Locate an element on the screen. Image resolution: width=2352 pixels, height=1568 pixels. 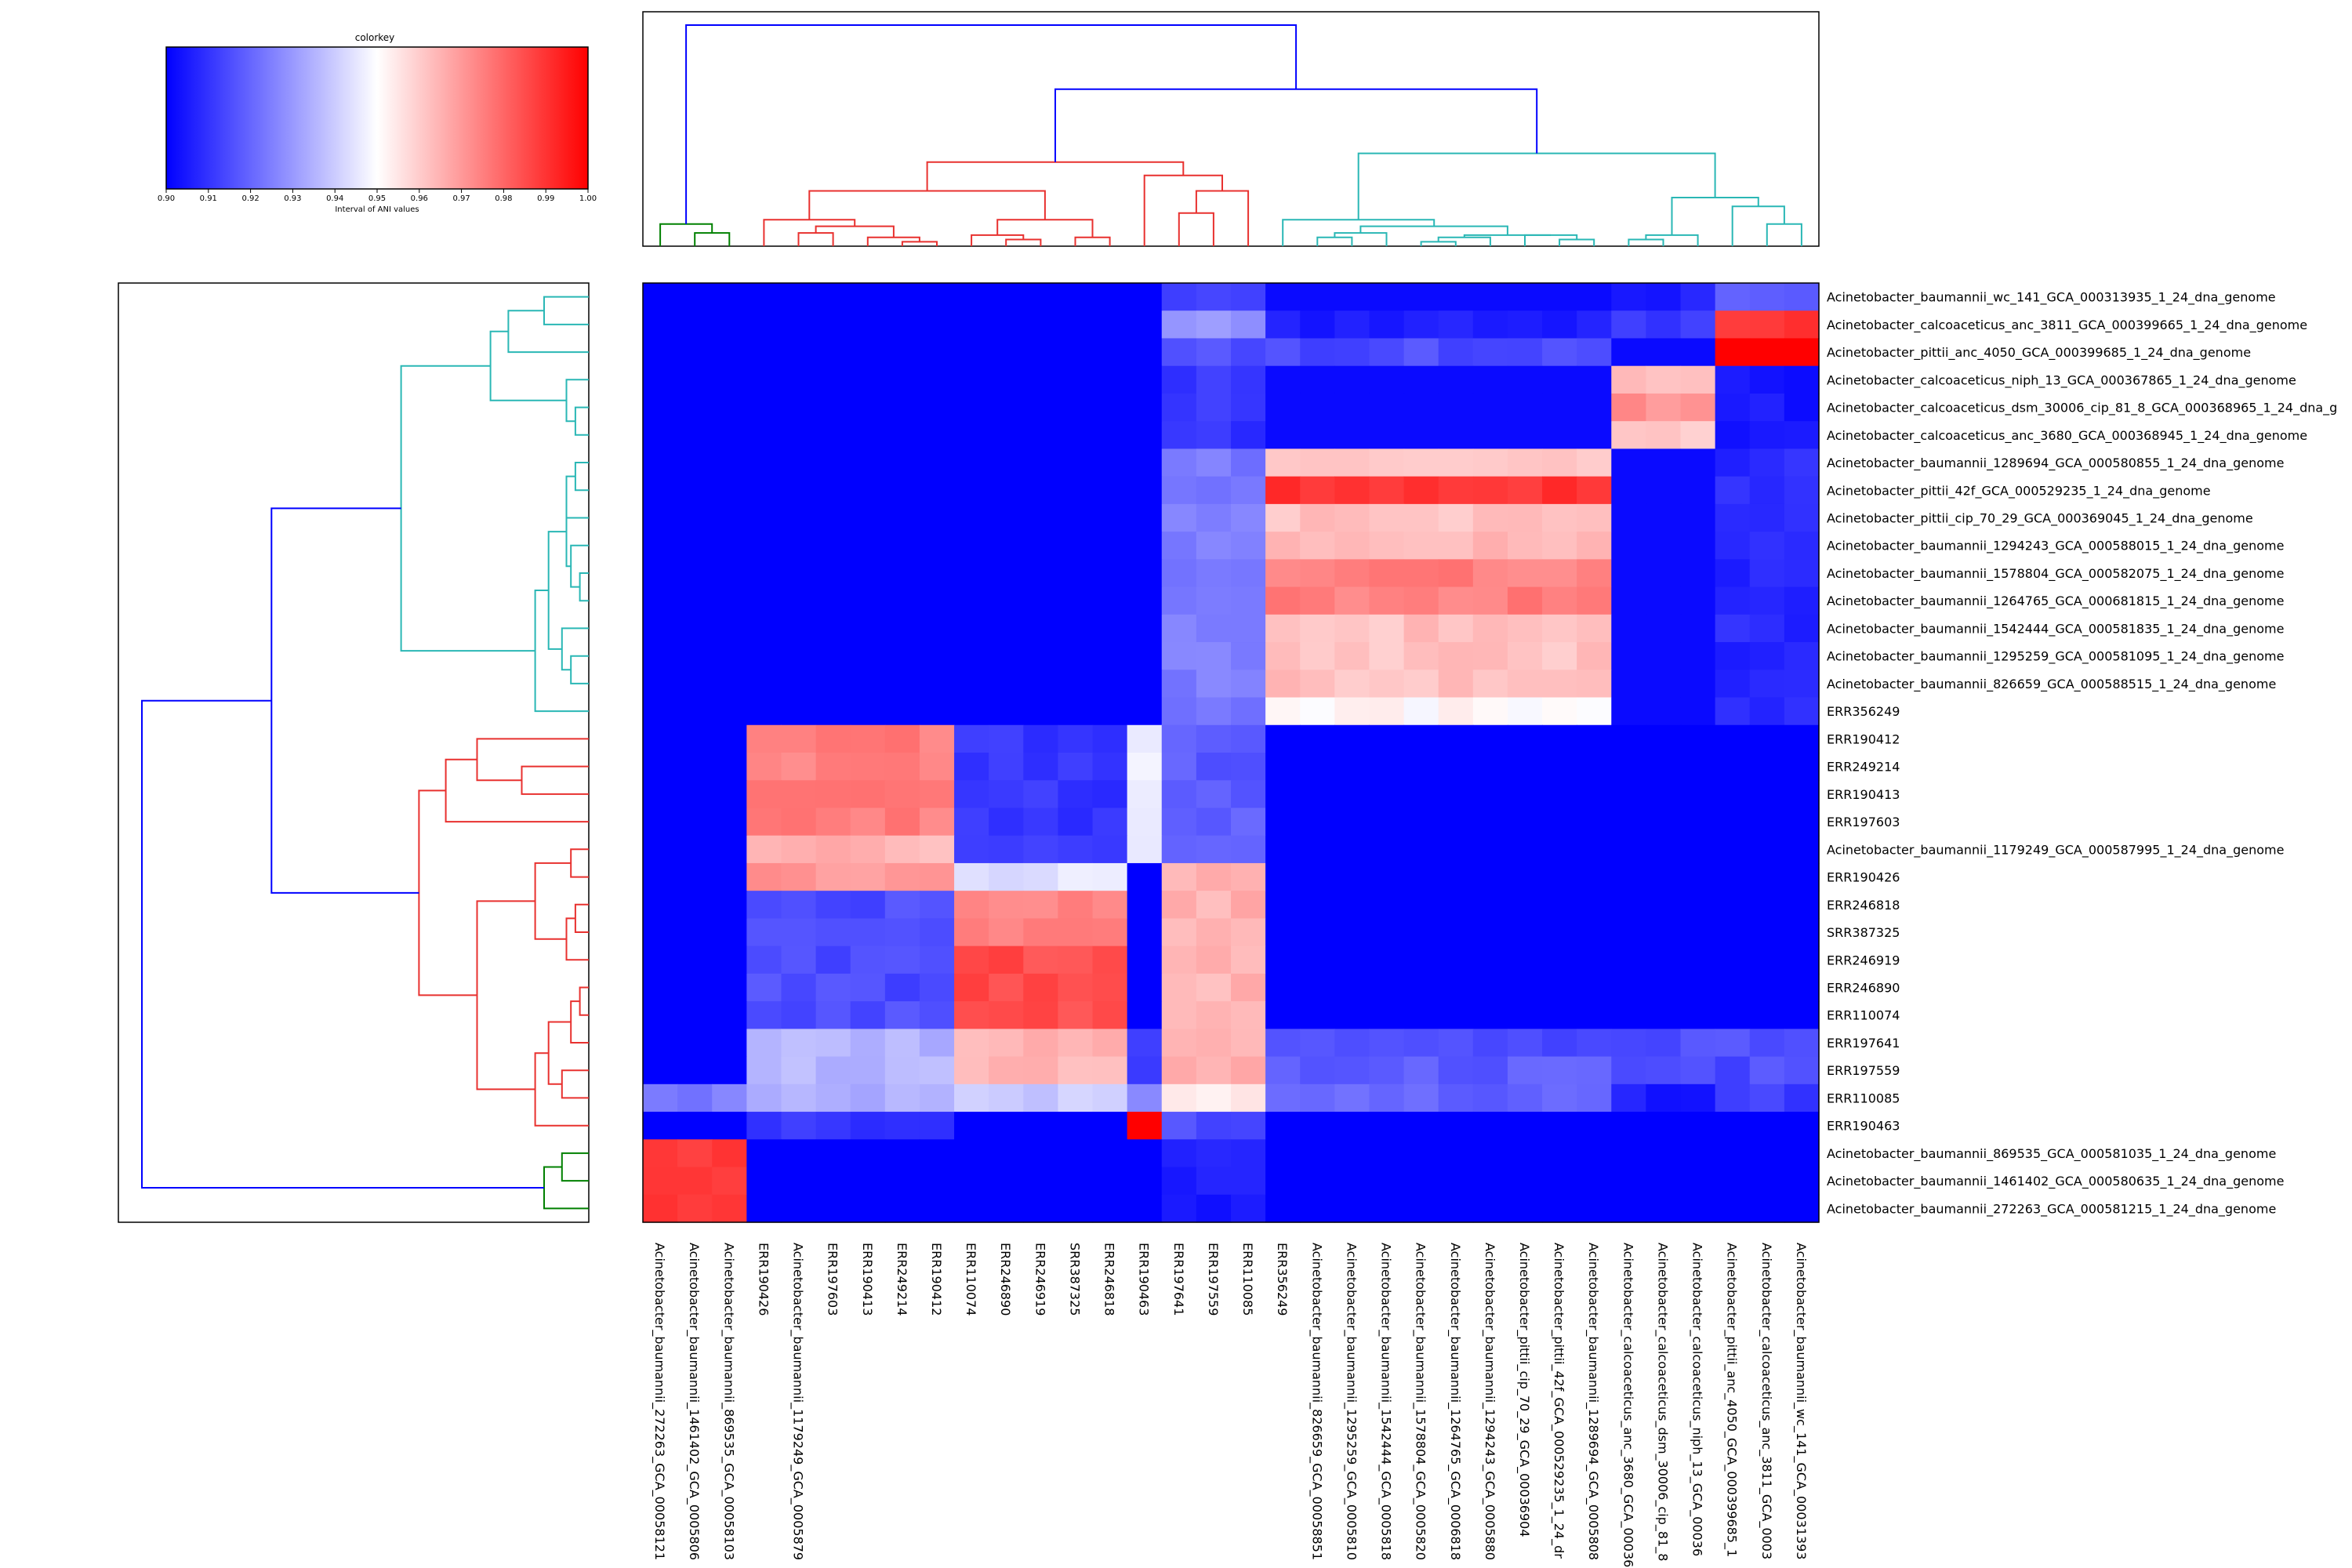
row-label: ERR190413 is located at coordinates (1863, 794).